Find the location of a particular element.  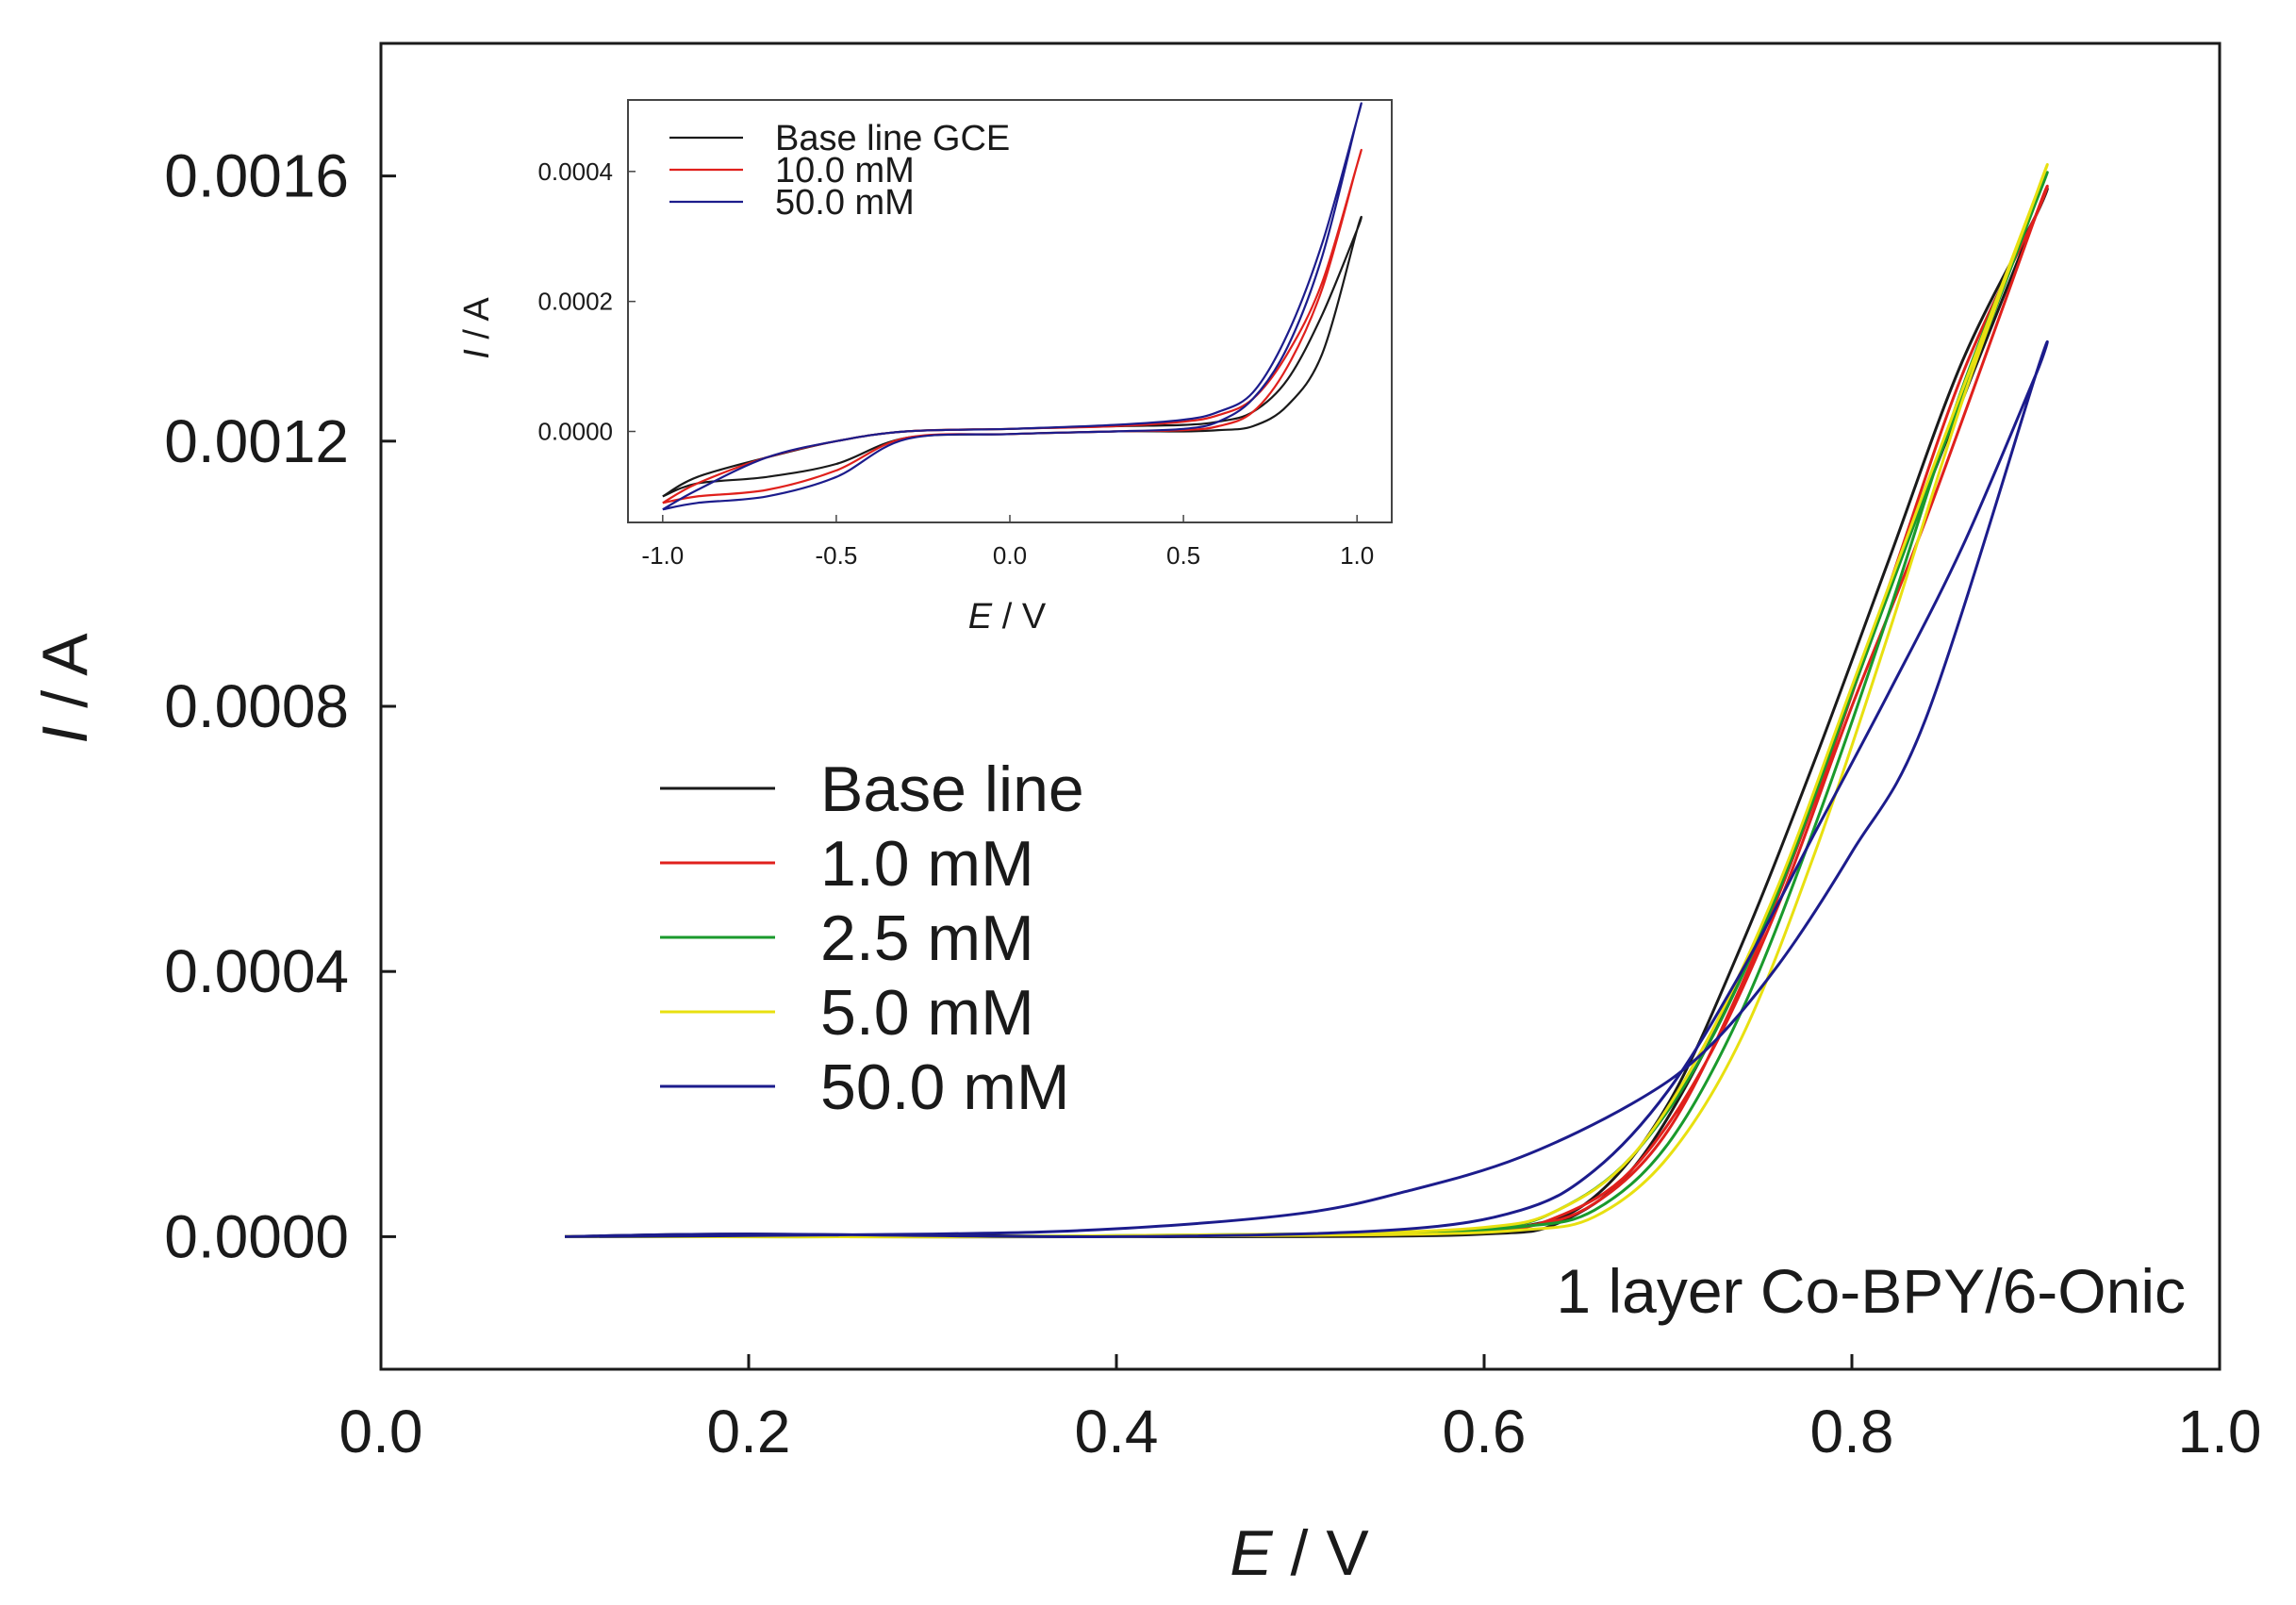

main-x-tick-label: 0.4 is located at coordinates (1117, 1431).